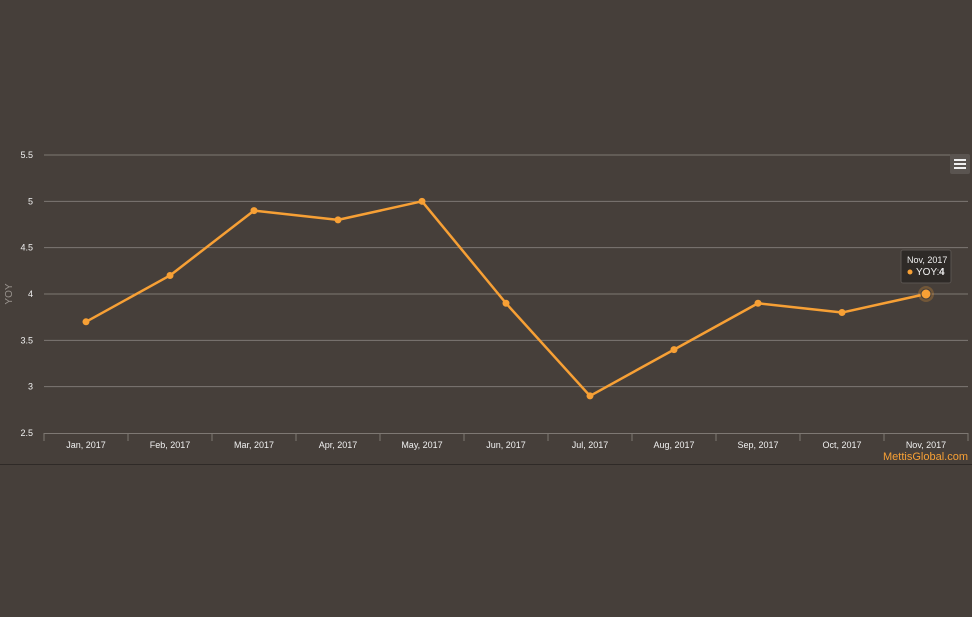 Image resolution: width=972 pixels, height=617 pixels. What do you see at coordinates (926, 266) in the screenshot?
I see `tooltip: Nov, 2017 YOY: 4` at bounding box center [926, 266].